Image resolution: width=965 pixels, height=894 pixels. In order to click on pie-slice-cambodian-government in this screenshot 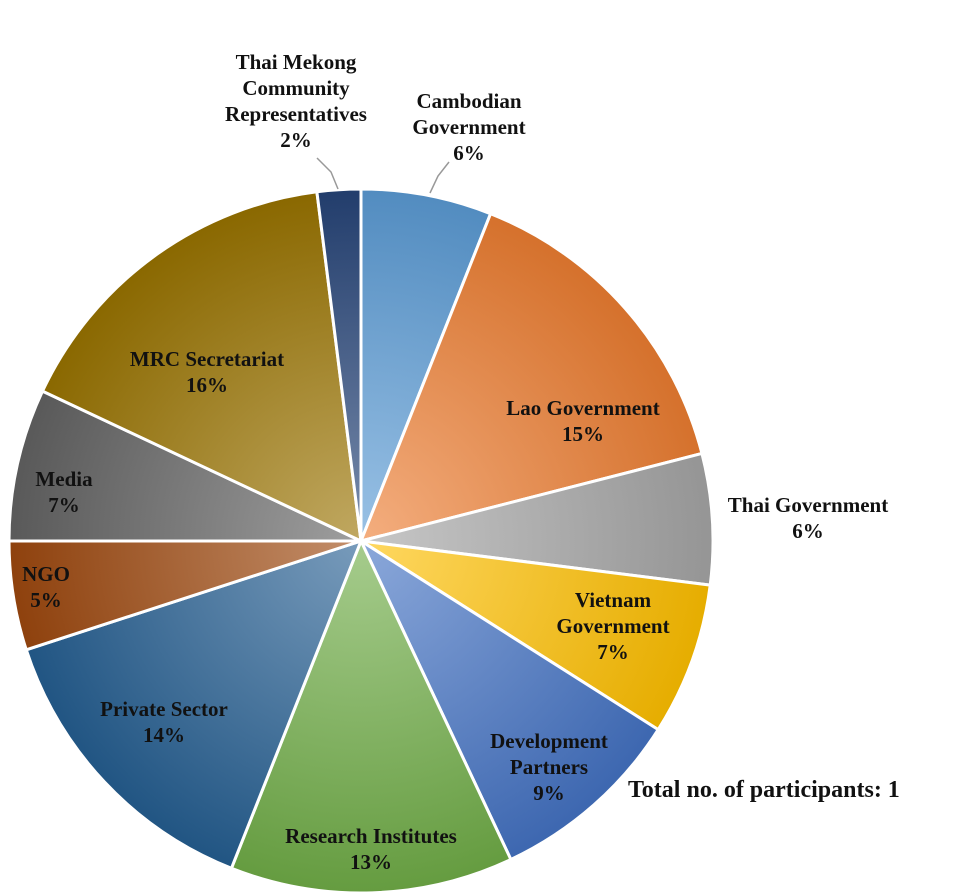, I will do `click(426, 365)`.